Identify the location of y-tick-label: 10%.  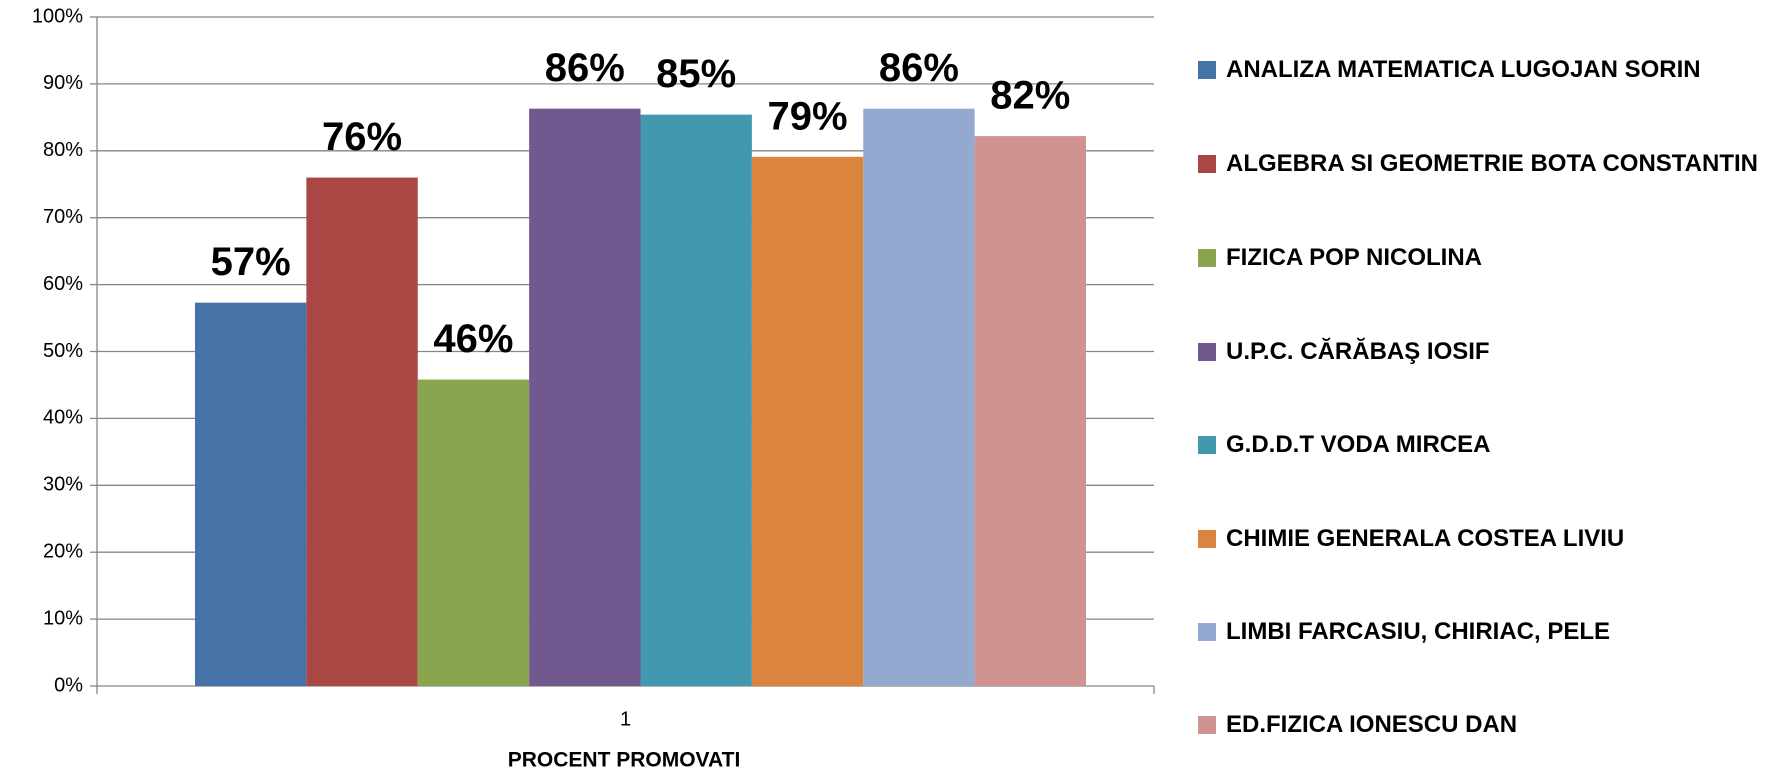
(63, 618).